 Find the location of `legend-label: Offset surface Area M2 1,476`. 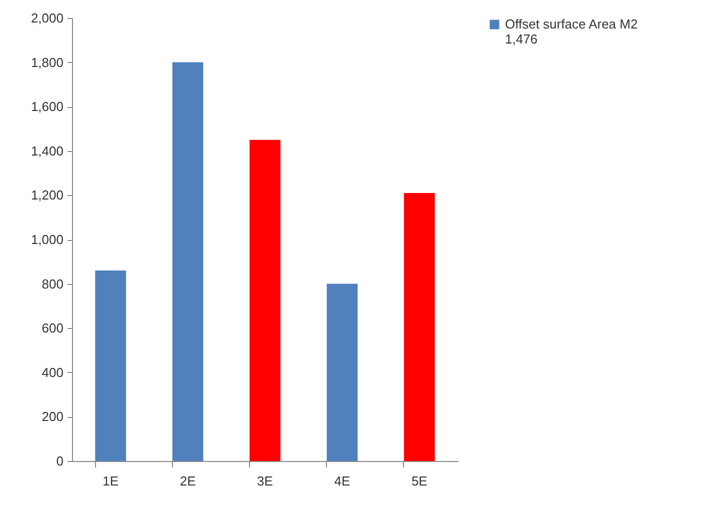

legend-label: Offset surface Area M2 1,476 is located at coordinates (571, 31).